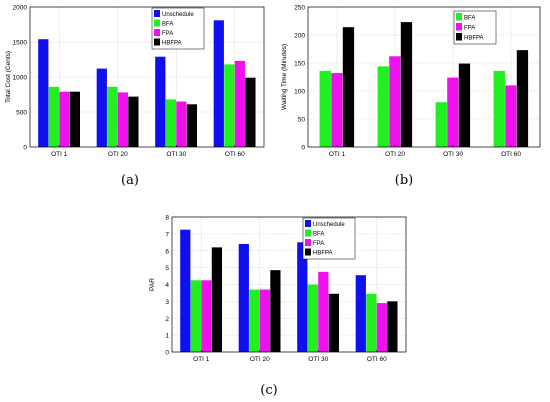 This screenshot has height=402, width=550. I want to click on chart-b-legend-label: HBFPA, so click(474, 39).